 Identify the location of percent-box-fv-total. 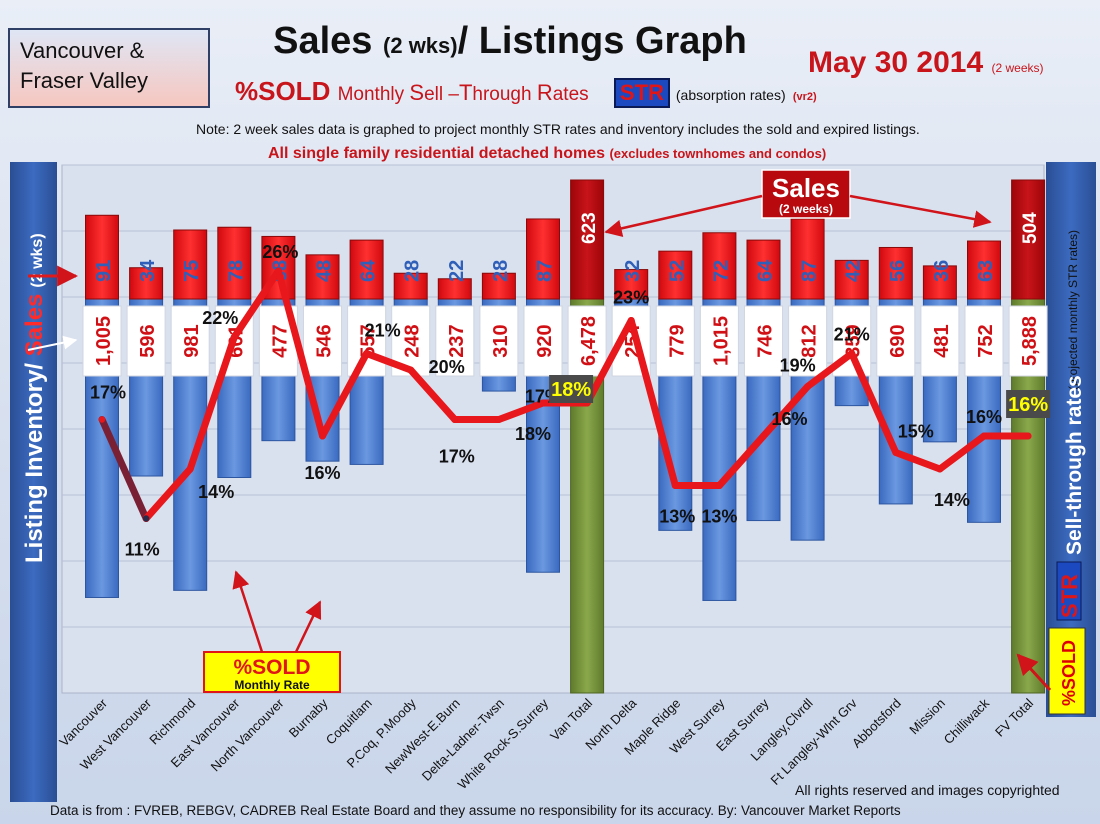
(1028, 404).